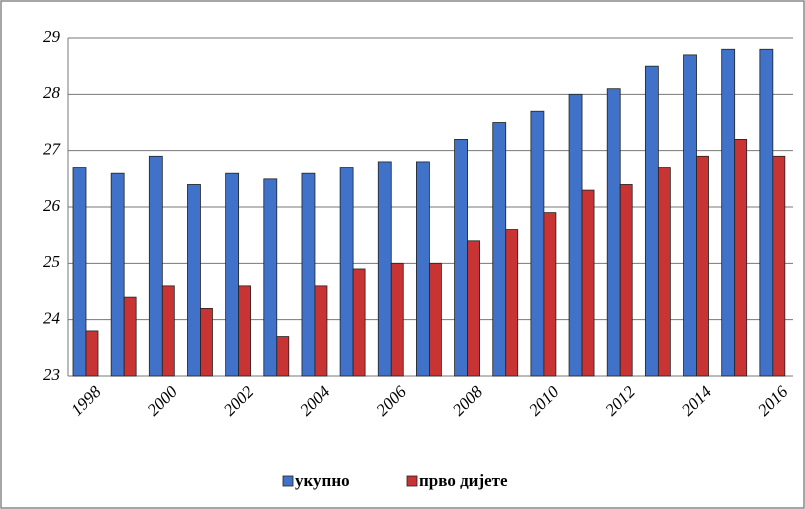 The height and width of the screenshot is (509, 805). Describe the element at coordinates (52, 318) in the screenshot. I see `y-tick-label: 24` at that location.